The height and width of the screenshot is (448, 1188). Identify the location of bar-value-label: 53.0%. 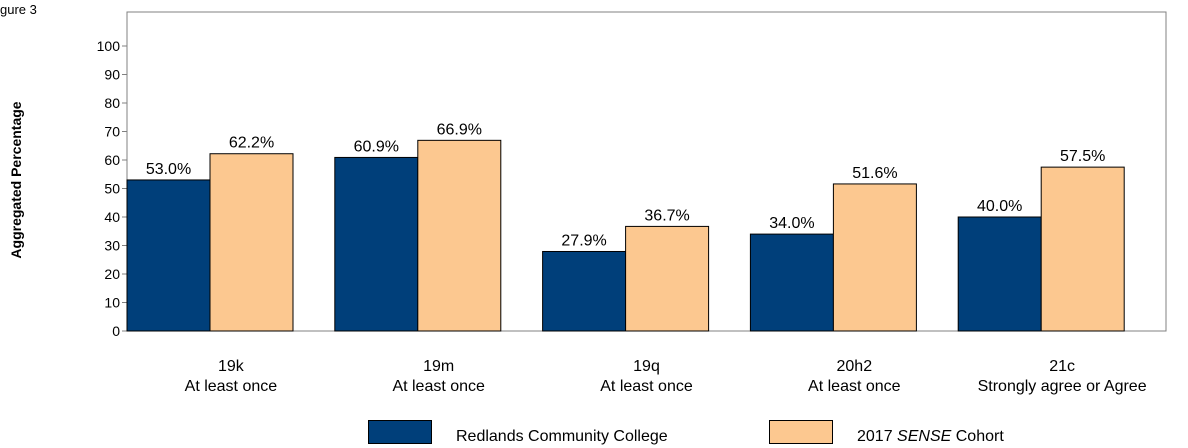
(168, 169).